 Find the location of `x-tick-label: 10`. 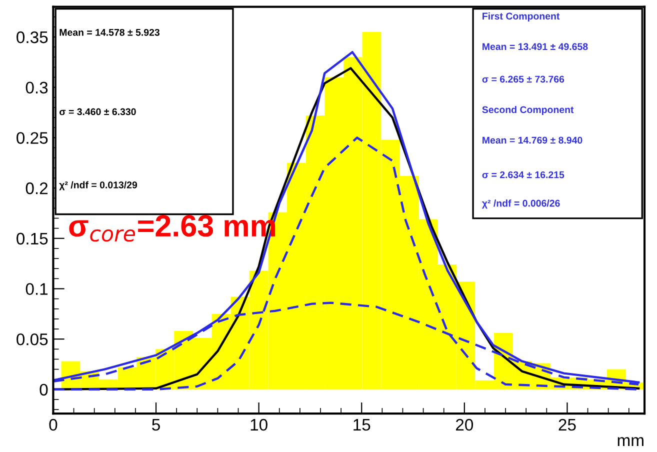

x-tick-label: 10 is located at coordinates (259, 424).